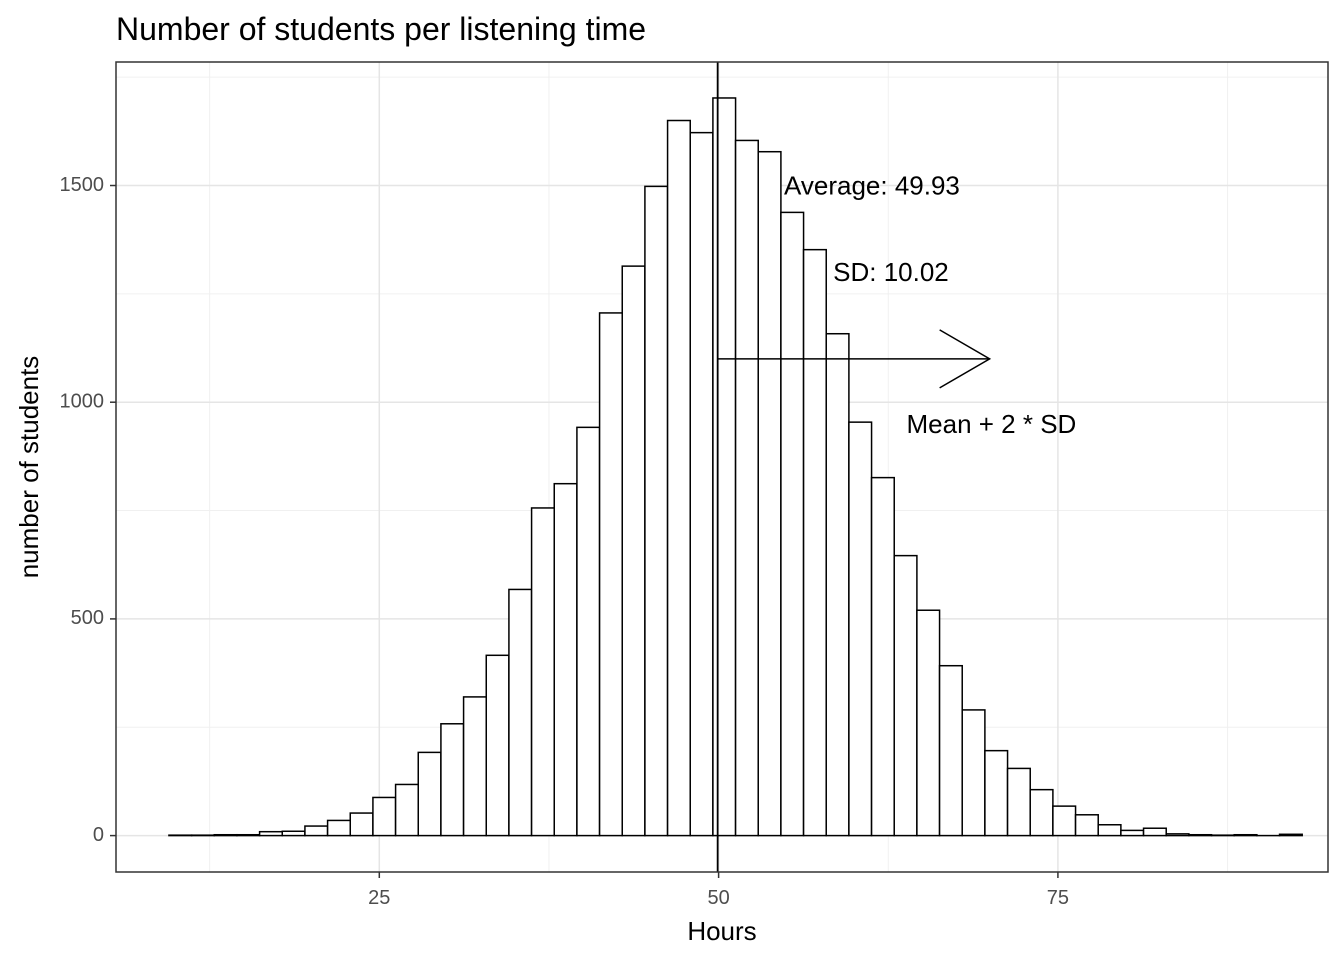  I want to click on arrow-head, so click(965, 359).